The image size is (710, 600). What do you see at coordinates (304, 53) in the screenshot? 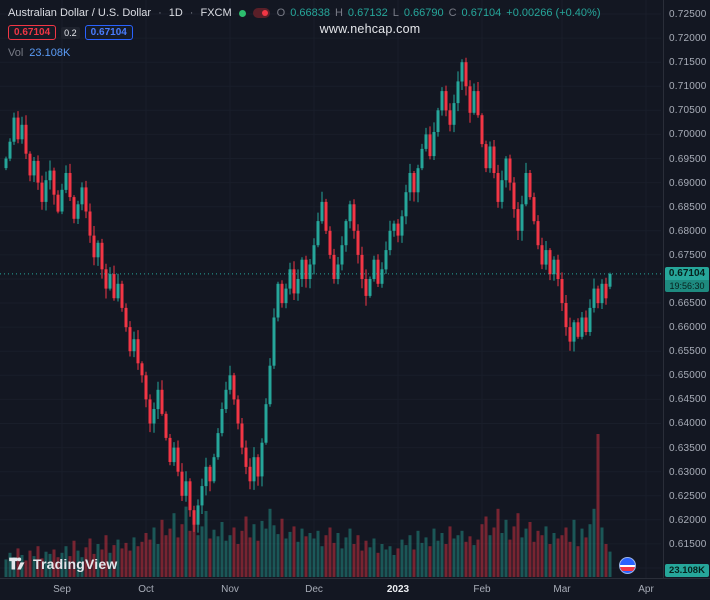
I see `volume-legend-row: Vol 23.108K` at bounding box center [304, 53].